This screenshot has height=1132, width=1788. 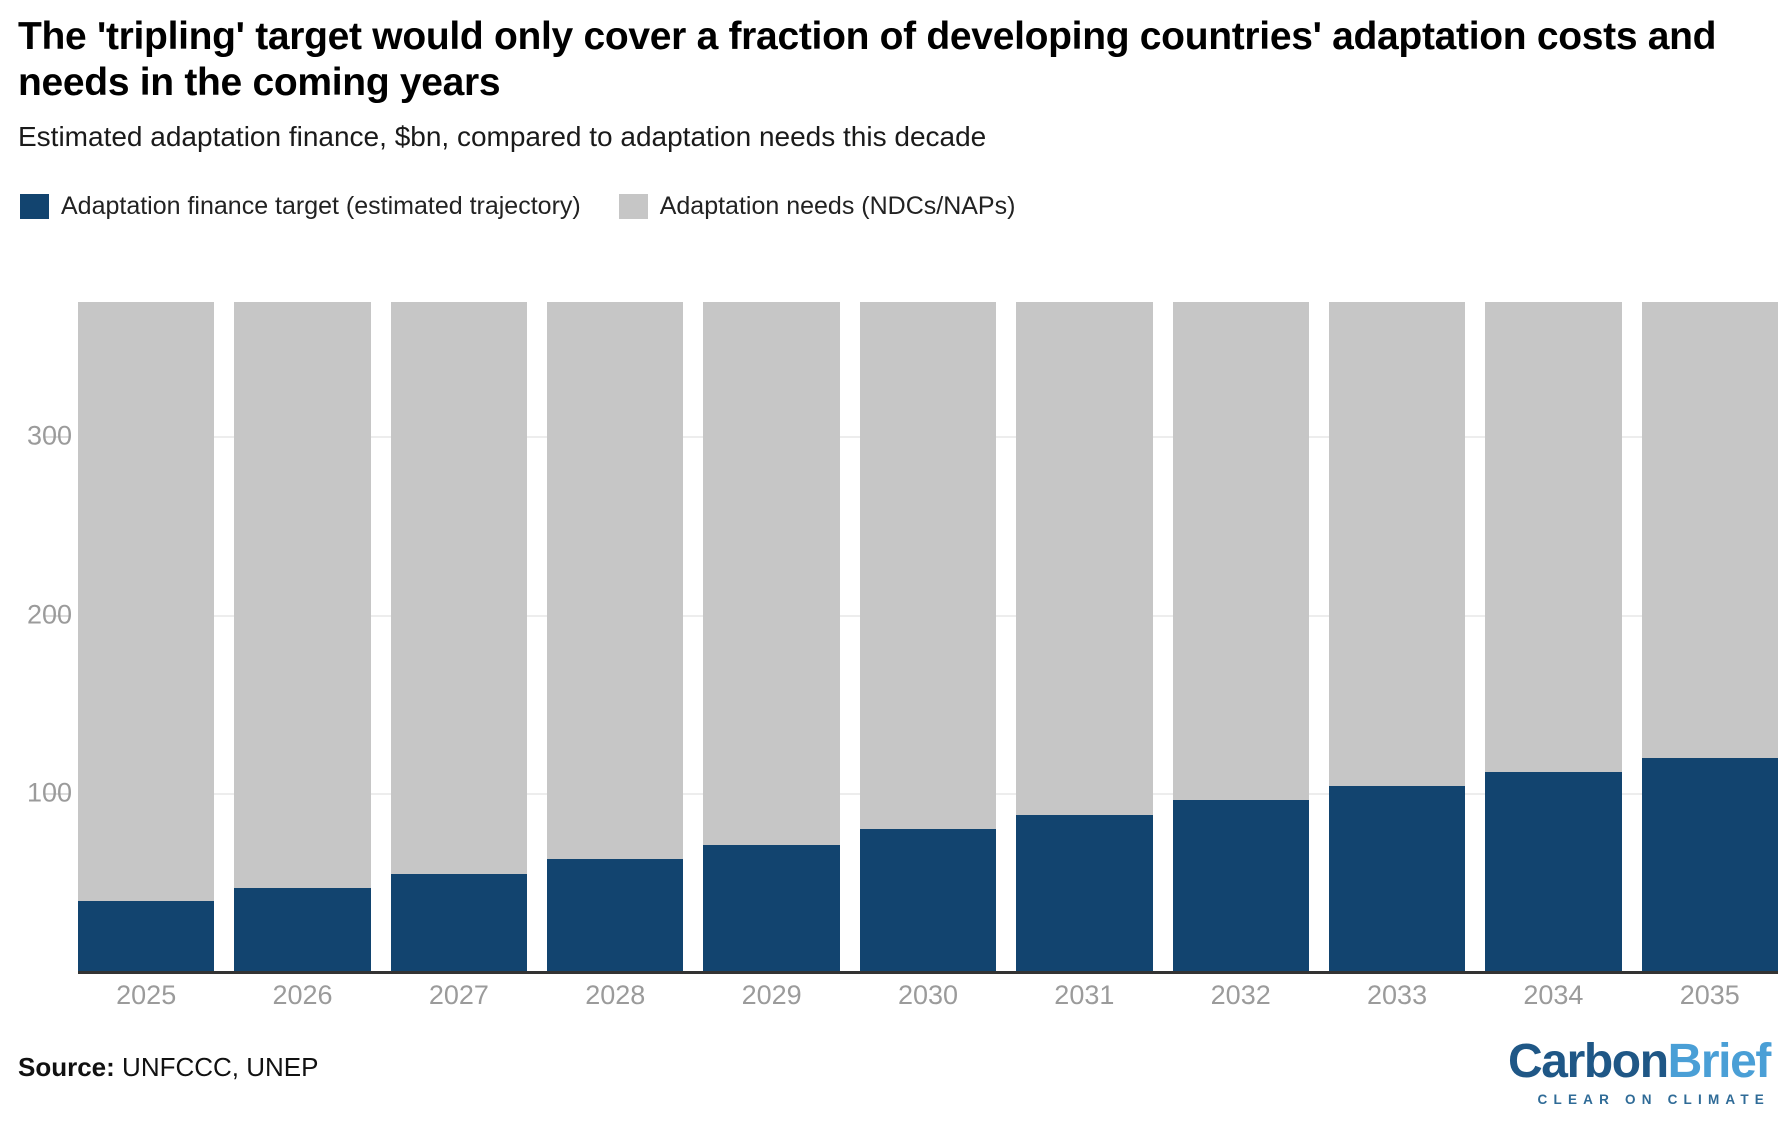 What do you see at coordinates (216, 1067) in the screenshot?
I see `source-text: UNFCCC, UNEP` at bounding box center [216, 1067].